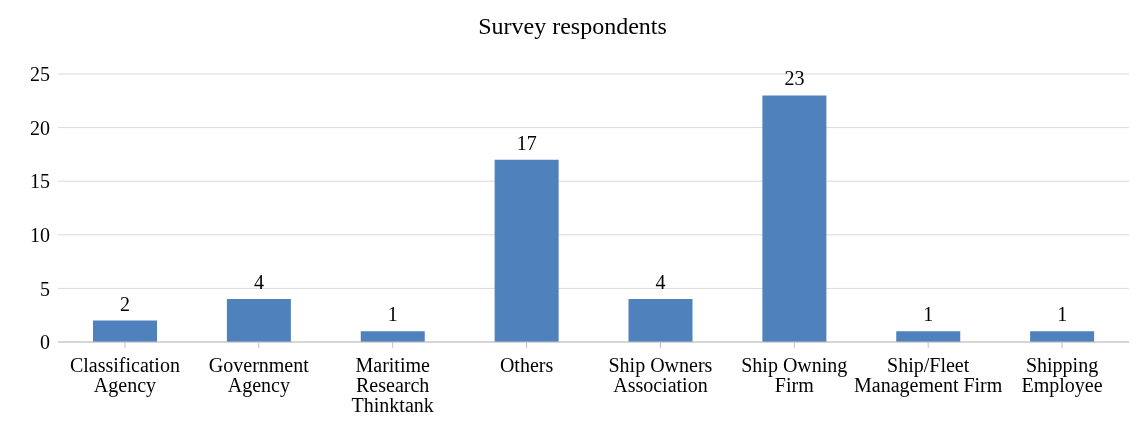 This screenshot has height=442, width=1145. Describe the element at coordinates (40, 127) in the screenshot. I see `y-tick-label: 20` at that location.